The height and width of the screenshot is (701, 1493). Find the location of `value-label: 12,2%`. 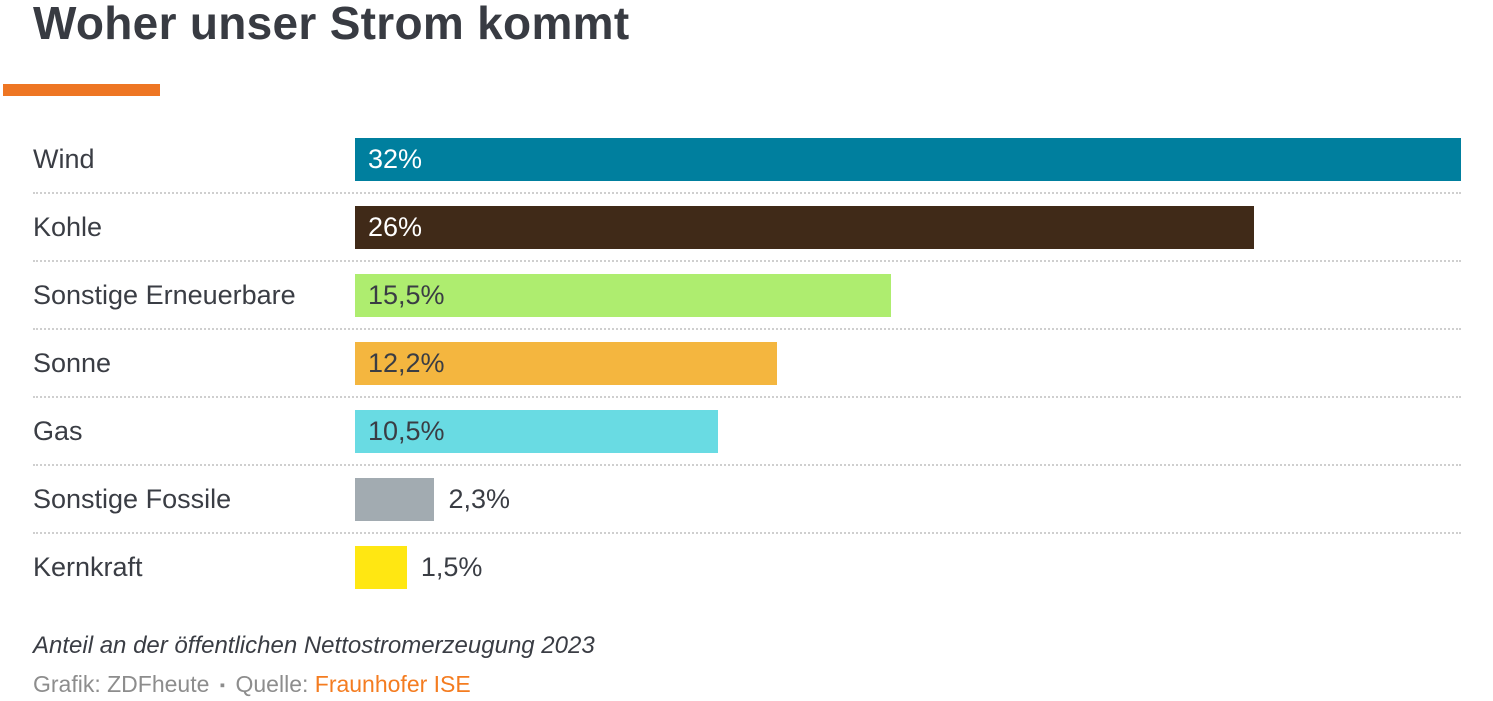

value-label: 12,2% is located at coordinates (406, 362).